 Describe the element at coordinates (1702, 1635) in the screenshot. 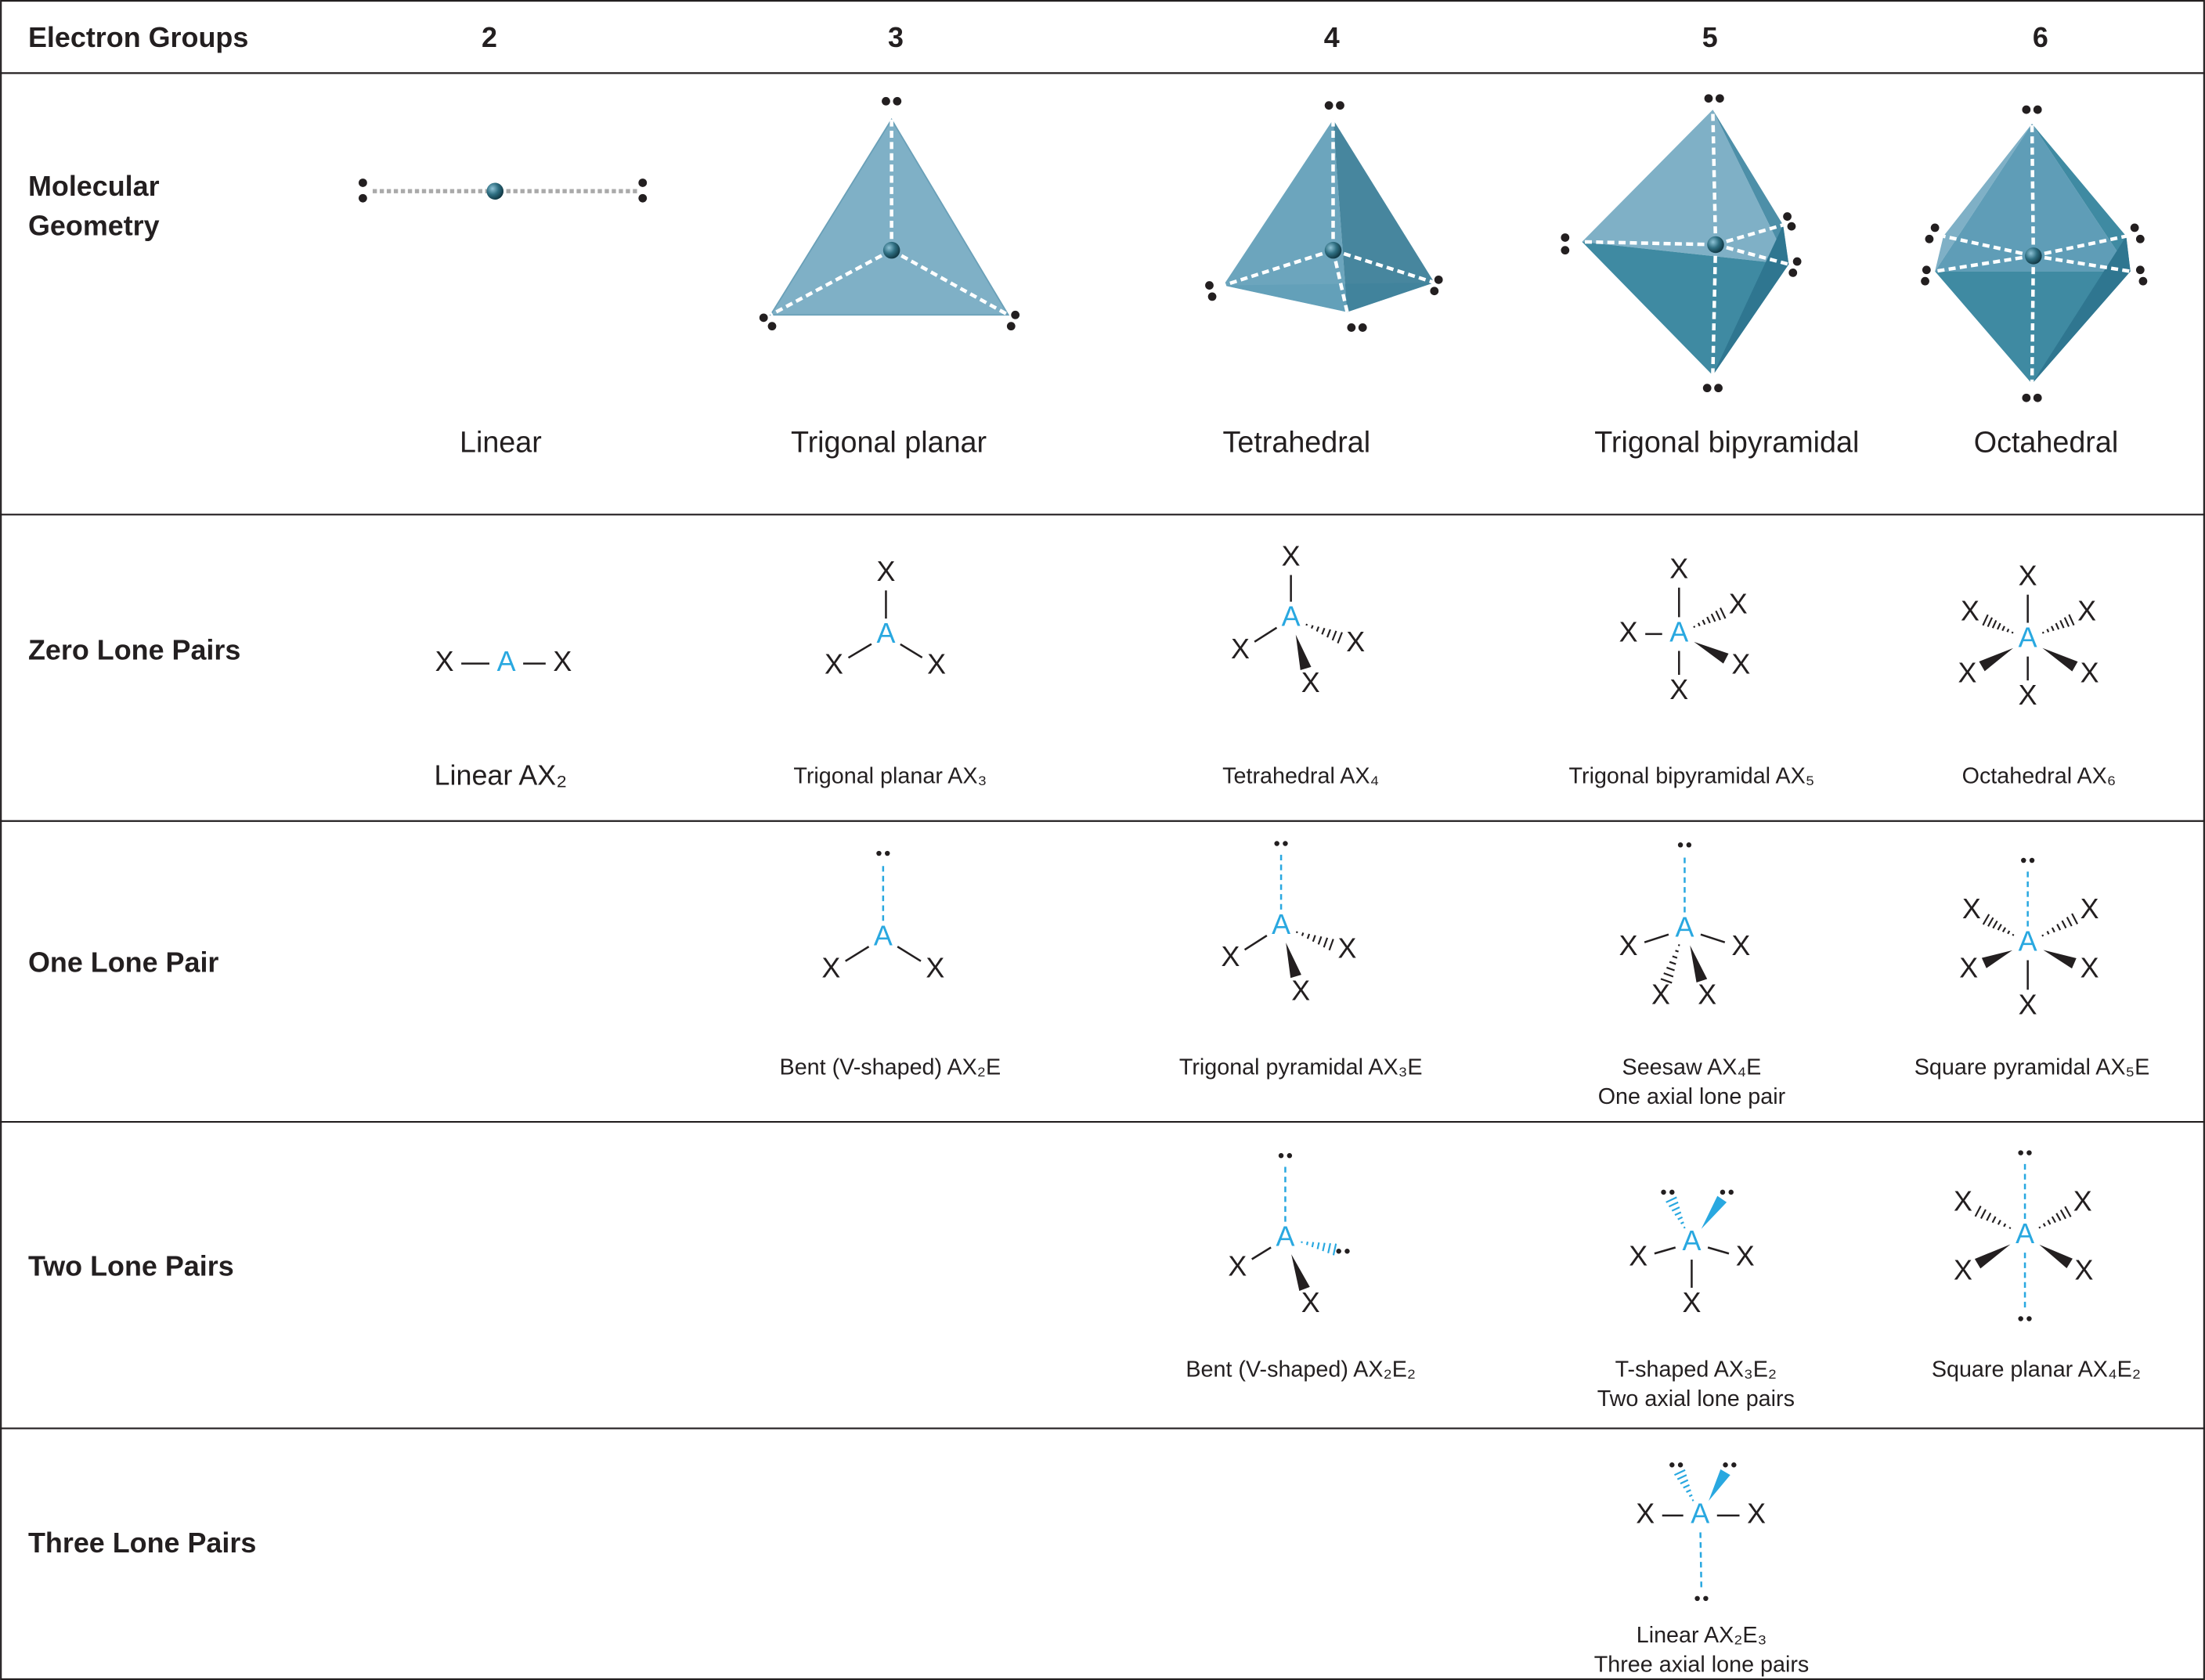

I see `shape-caption: Linear AX₂E₃` at that location.